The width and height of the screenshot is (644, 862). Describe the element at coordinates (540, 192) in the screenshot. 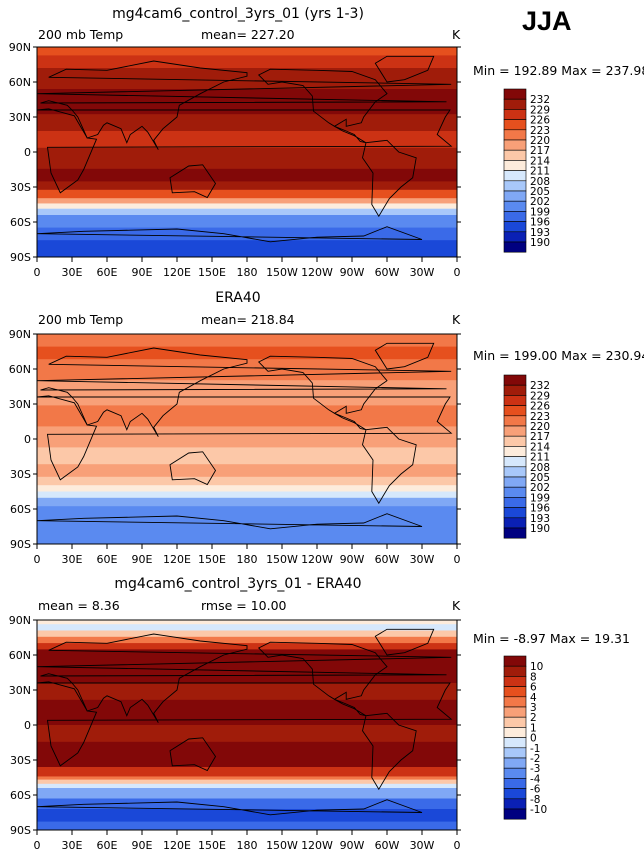

I see `colorbar-label: 205` at that location.